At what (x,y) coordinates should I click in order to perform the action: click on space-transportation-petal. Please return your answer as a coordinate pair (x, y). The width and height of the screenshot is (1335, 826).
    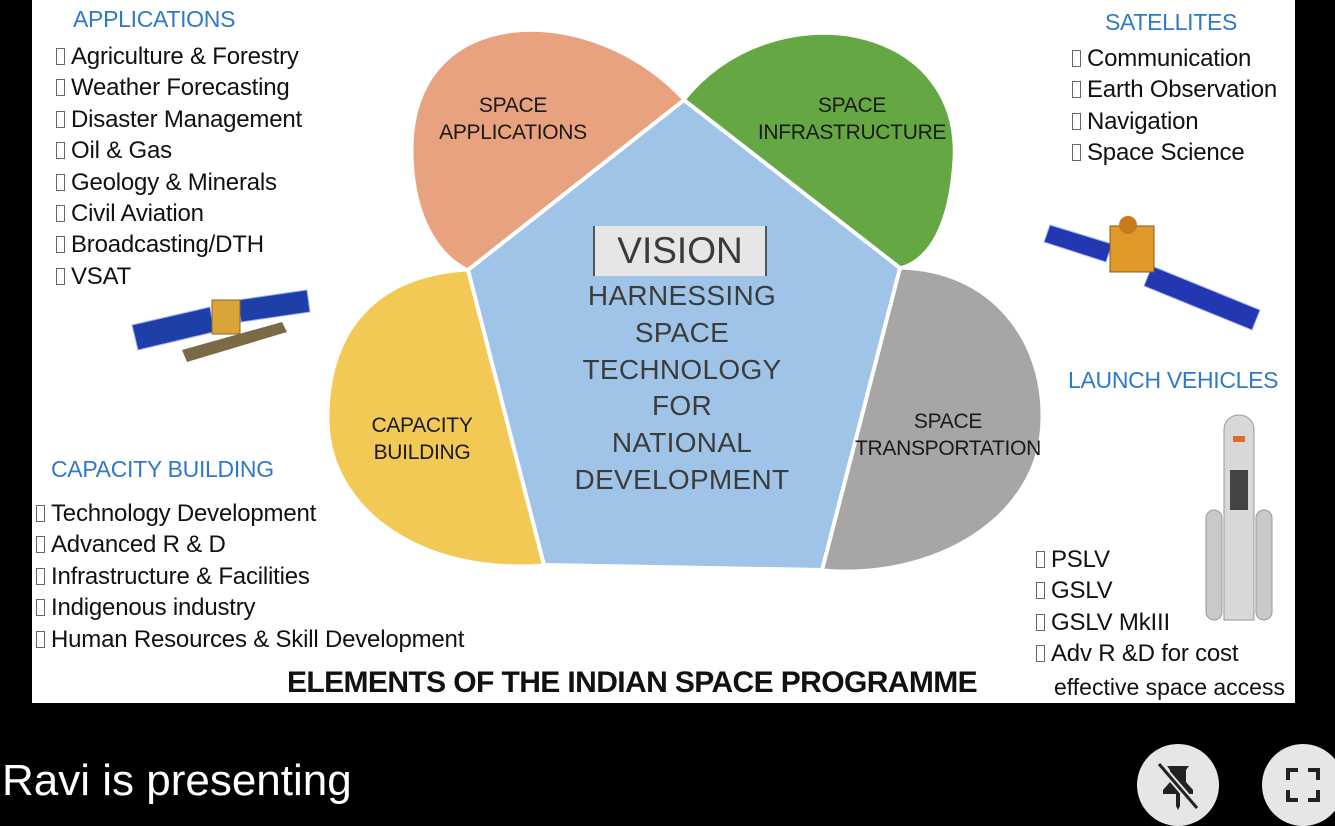
    Looking at the image, I should click on (932, 419).